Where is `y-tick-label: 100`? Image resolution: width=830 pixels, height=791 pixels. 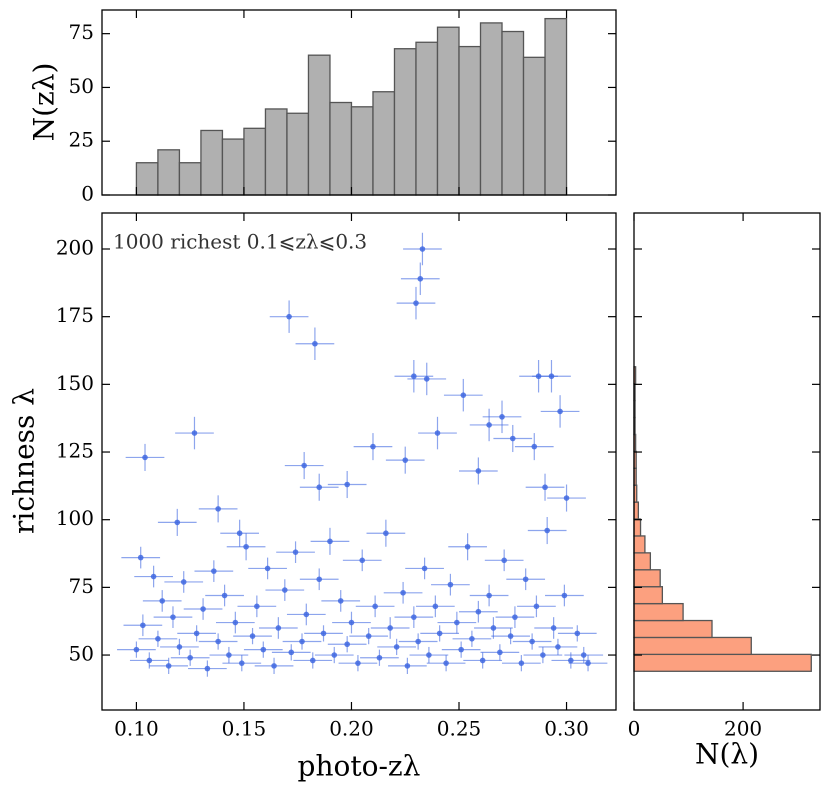 y-tick-label: 100 is located at coordinates (75, 518).